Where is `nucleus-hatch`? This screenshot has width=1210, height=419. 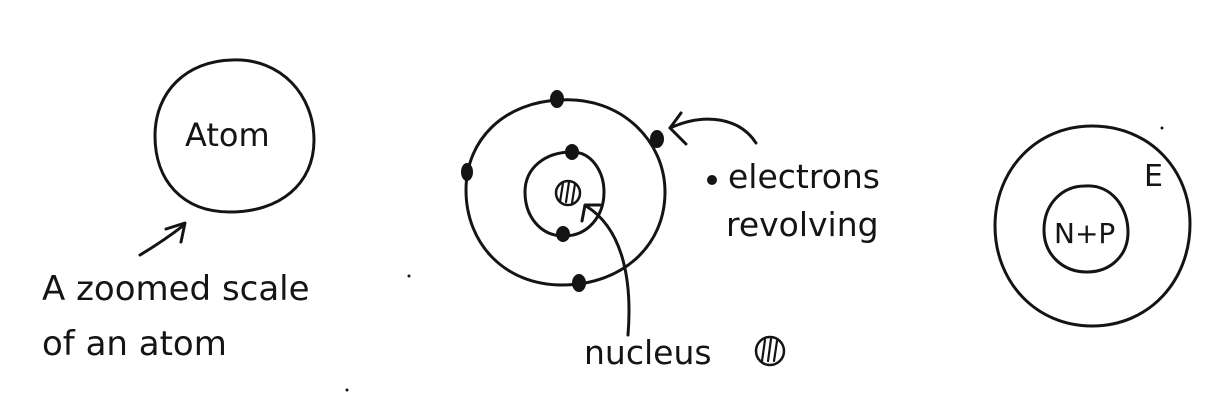
nucleus-hatch is located at coordinates (567, 192).